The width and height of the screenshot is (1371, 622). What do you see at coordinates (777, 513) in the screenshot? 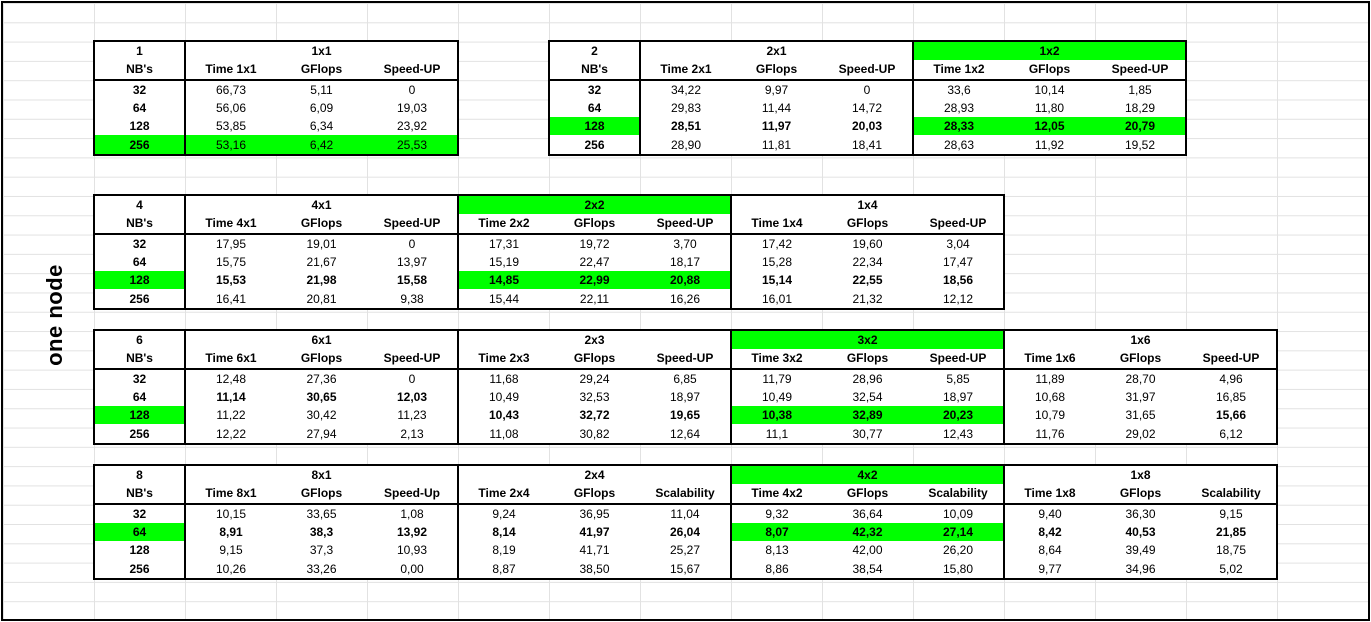
I see `value-cell: 9,32` at bounding box center [777, 513].